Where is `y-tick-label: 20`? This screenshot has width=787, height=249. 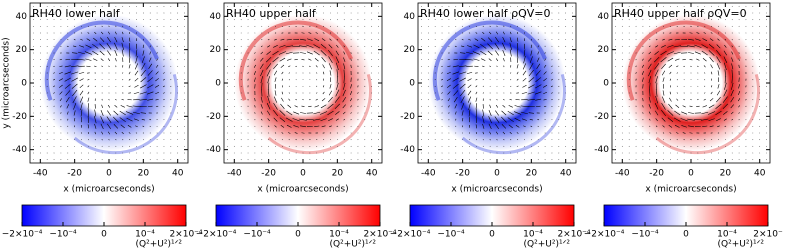 y-tick-label: 20 is located at coordinates (604, 50).